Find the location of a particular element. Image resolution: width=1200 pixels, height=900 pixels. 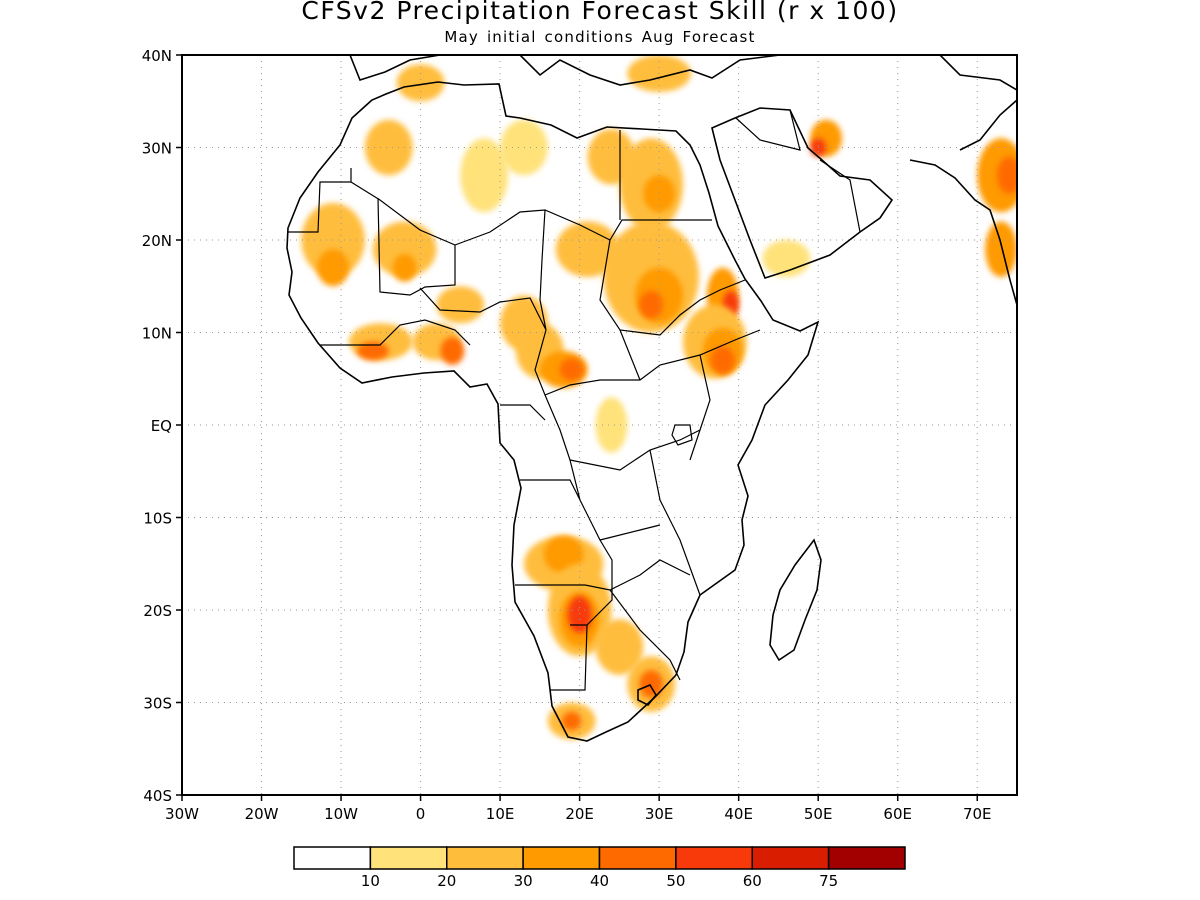

lake-victoria is located at coordinates (682, 435).